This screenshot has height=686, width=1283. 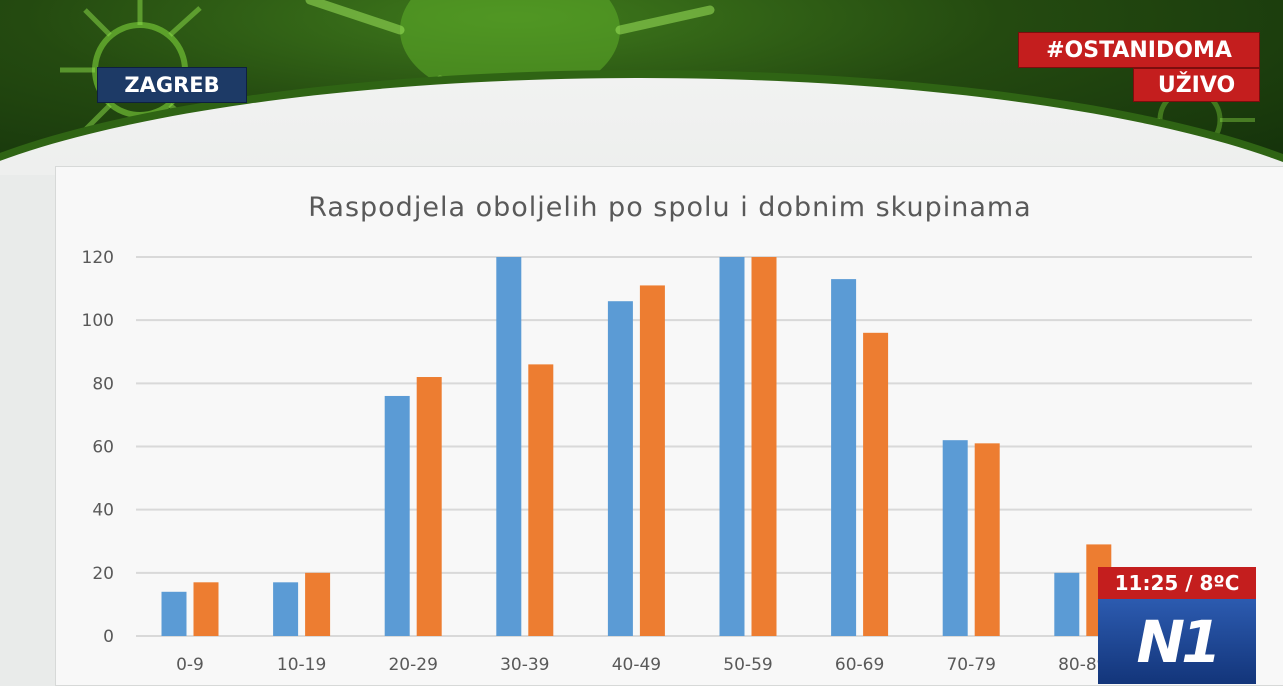 What do you see at coordinates (301, 665) in the screenshot?
I see `x-tick-label: 10-19` at bounding box center [301, 665].